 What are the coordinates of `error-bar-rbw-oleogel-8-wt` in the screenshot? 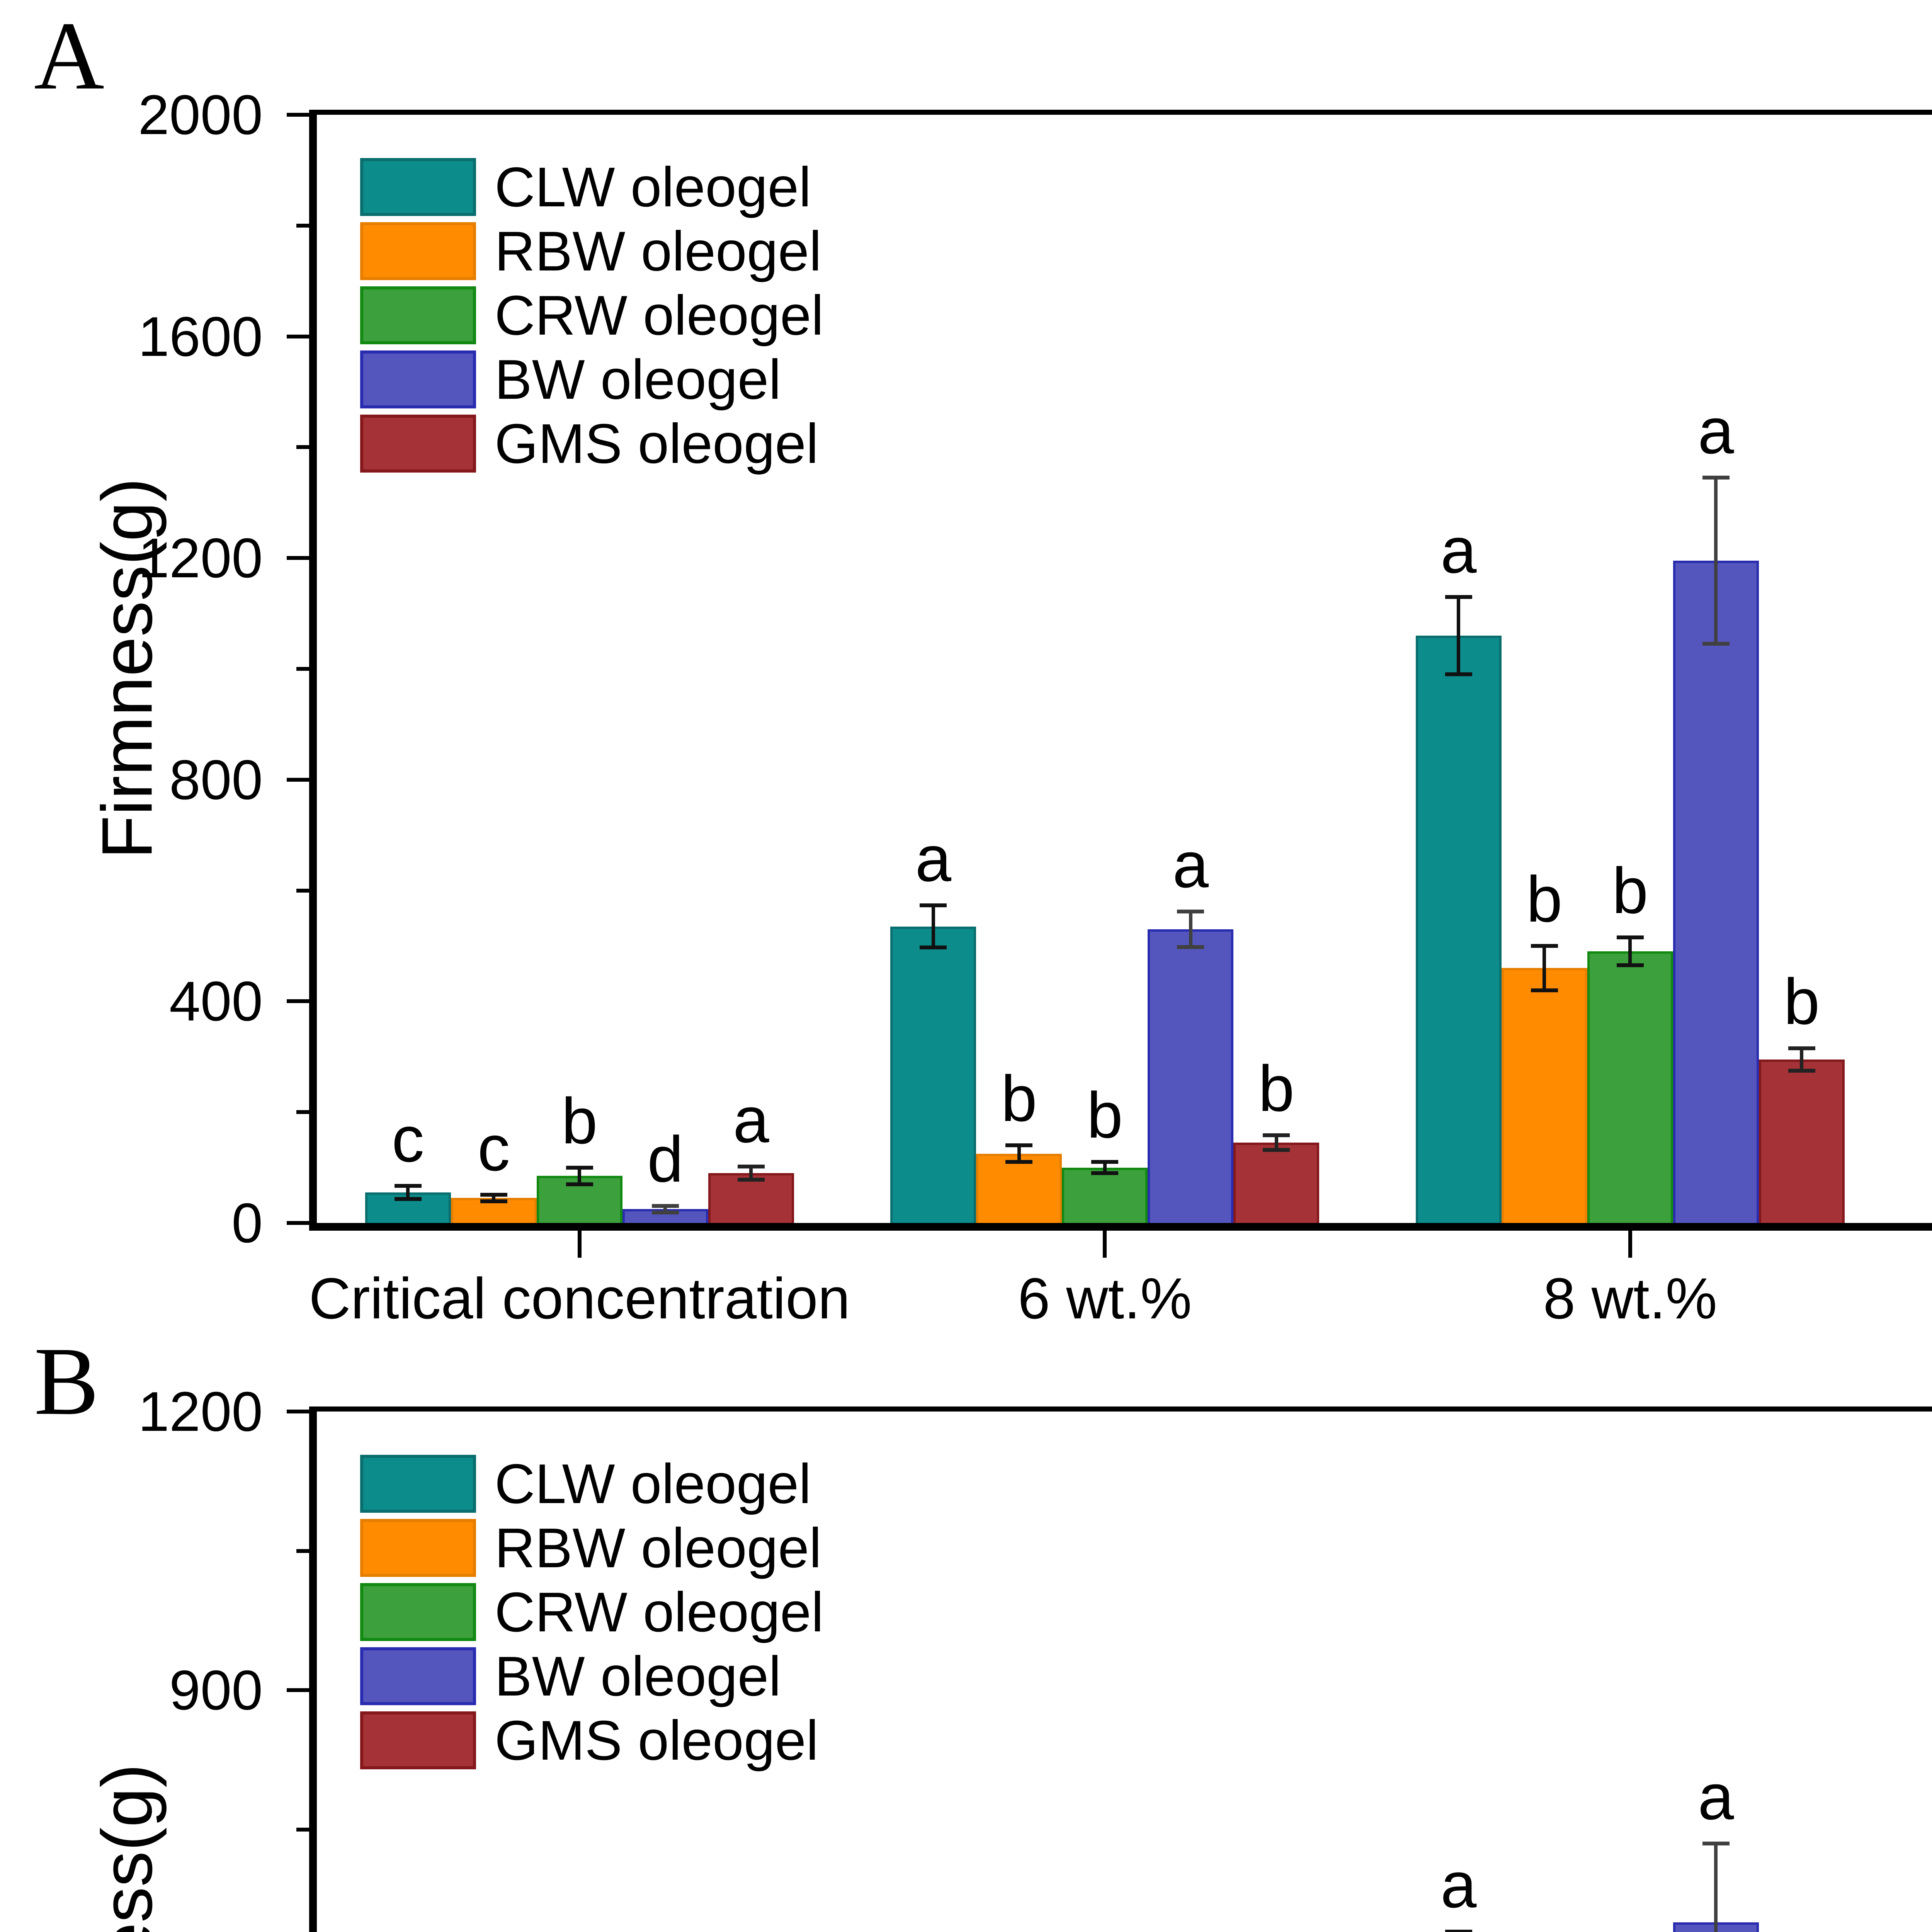 It's located at (1545, 968).